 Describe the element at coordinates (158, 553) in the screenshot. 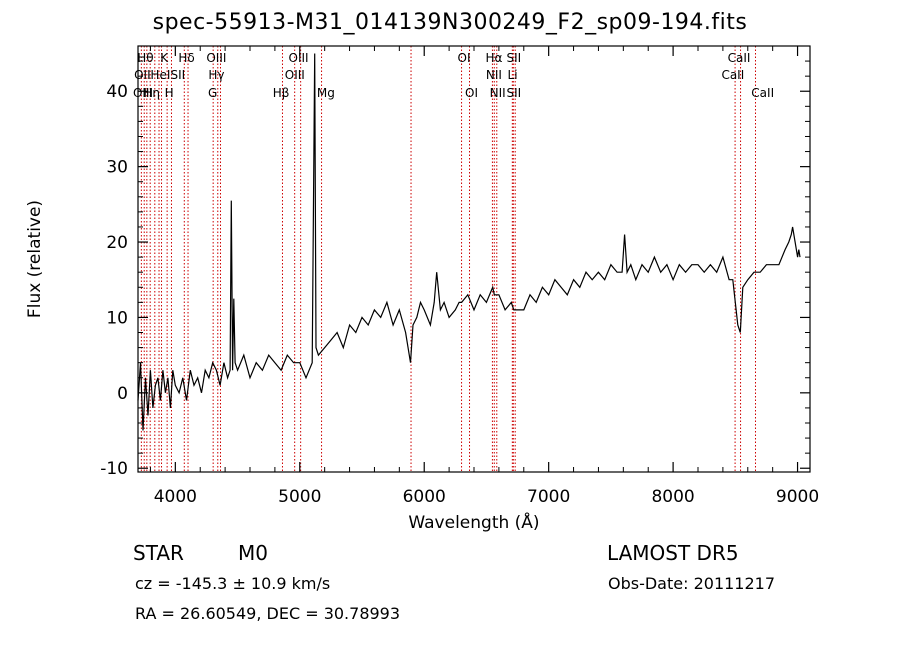

I see `object-class: STAR` at that location.